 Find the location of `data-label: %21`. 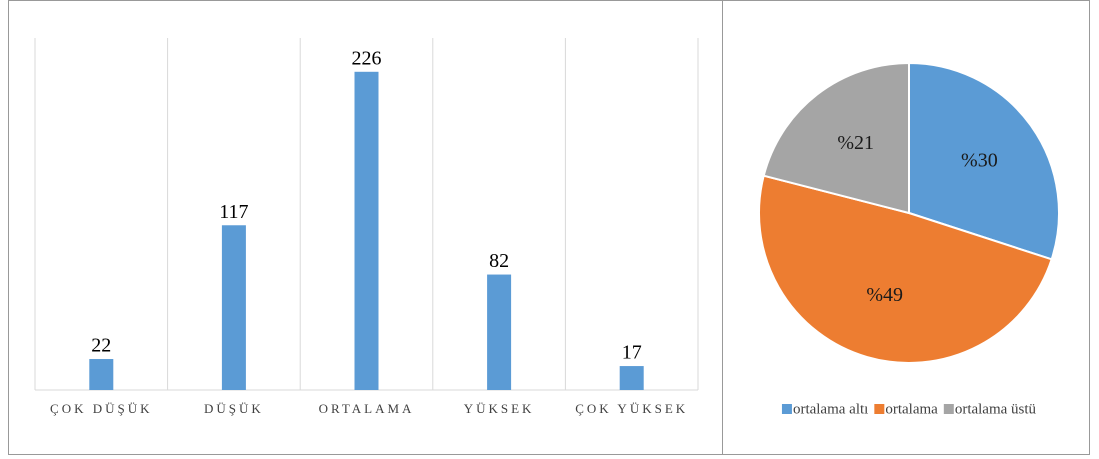

data-label: %21 is located at coordinates (855, 143).